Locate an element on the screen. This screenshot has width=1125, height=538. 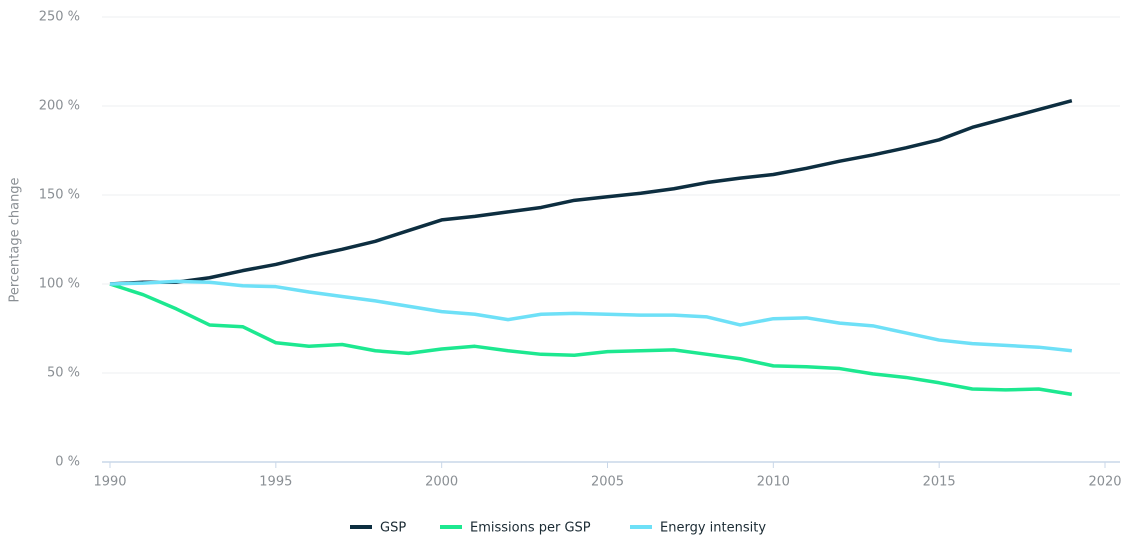
legend-text: GSP is located at coordinates (393, 528).